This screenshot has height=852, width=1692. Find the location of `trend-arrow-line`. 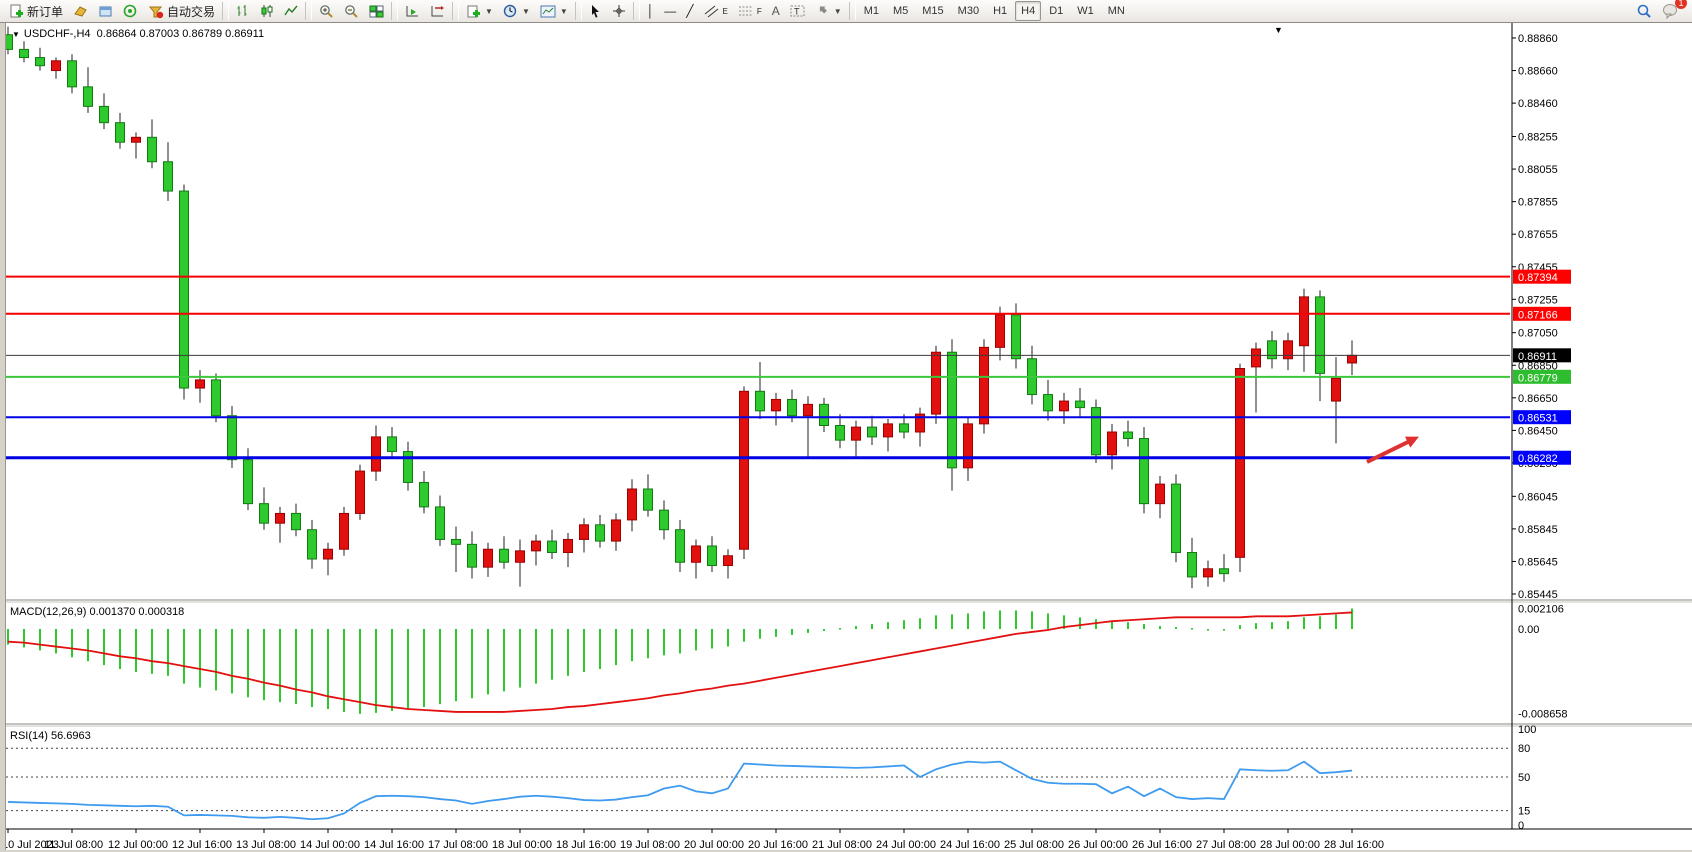

trend-arrow-line is located at coordinates (1388, 451).